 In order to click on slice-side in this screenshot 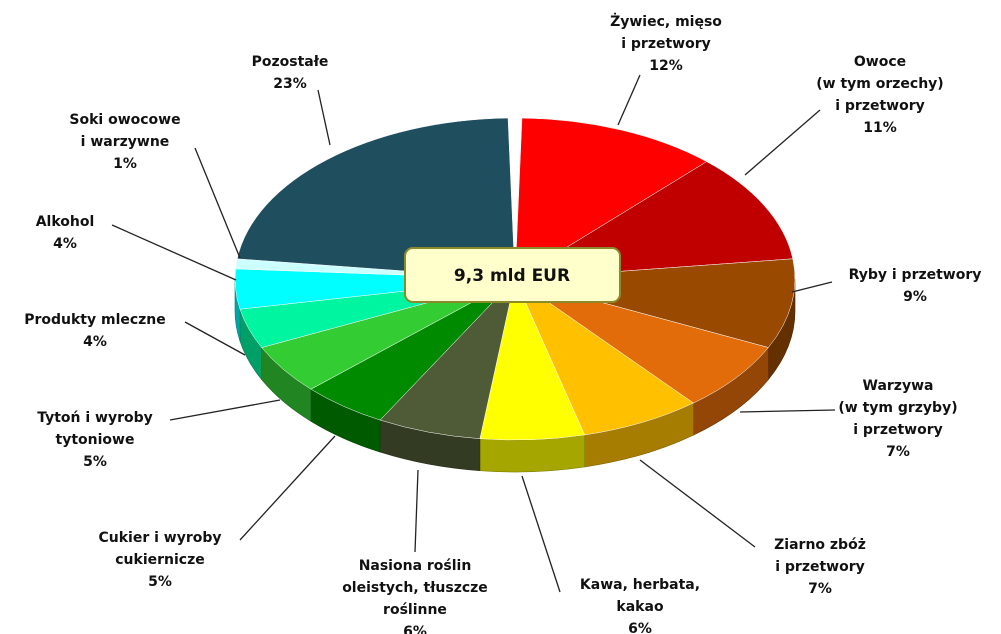, I will do `click(532, 453)`.